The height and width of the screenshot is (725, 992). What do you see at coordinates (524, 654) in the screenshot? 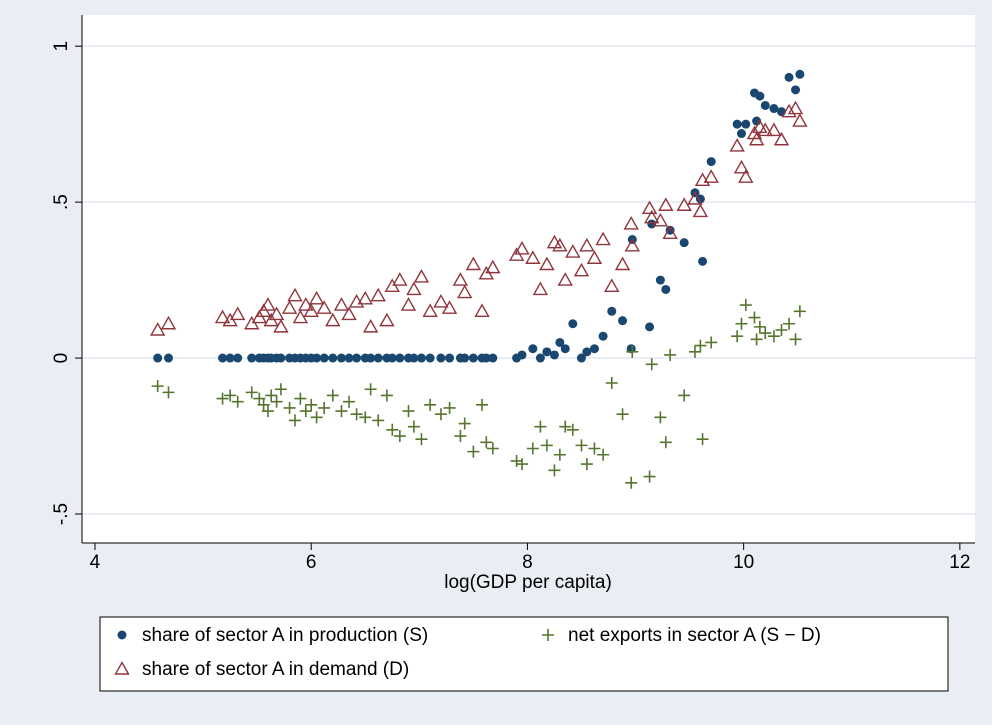
I see `legend` at bounding box center [524, 654].